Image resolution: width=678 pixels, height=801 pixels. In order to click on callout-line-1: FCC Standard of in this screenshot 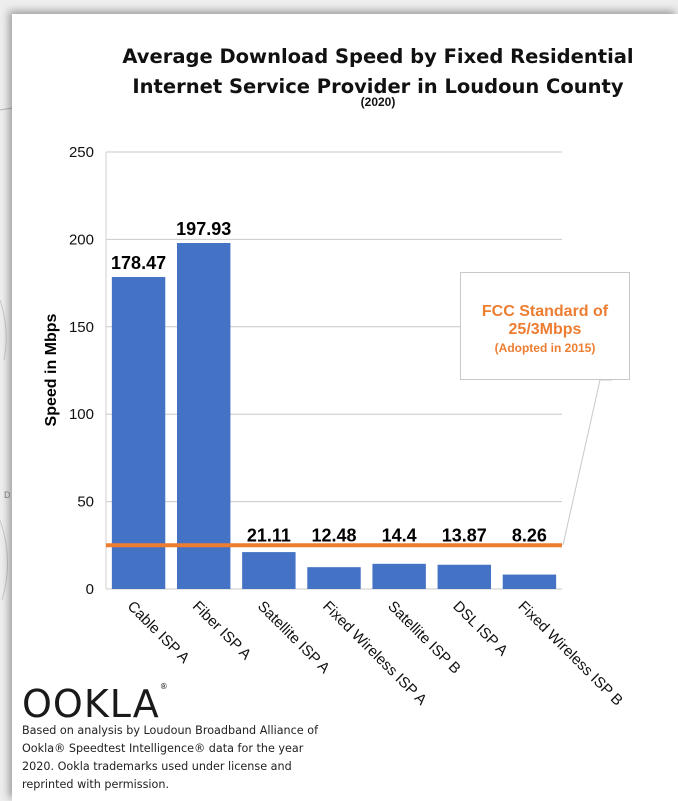, I will do `click(545, 311)`.